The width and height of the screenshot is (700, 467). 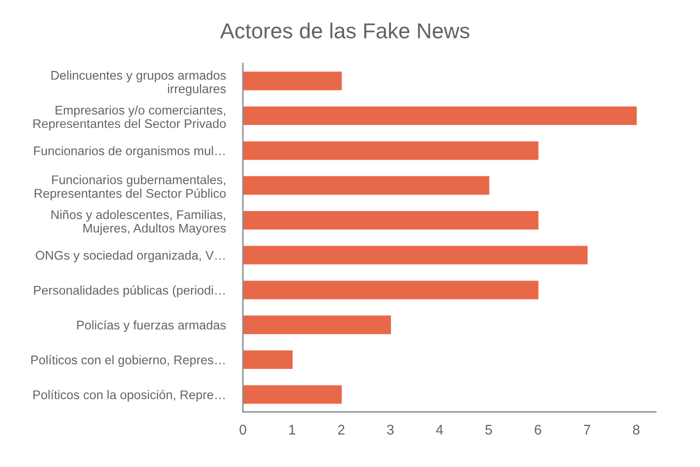 What do you see at coordinates (345, 30) in the screenshot?
I see `chart-title: Actores de las Fake News` at bounding box center [345, 30].